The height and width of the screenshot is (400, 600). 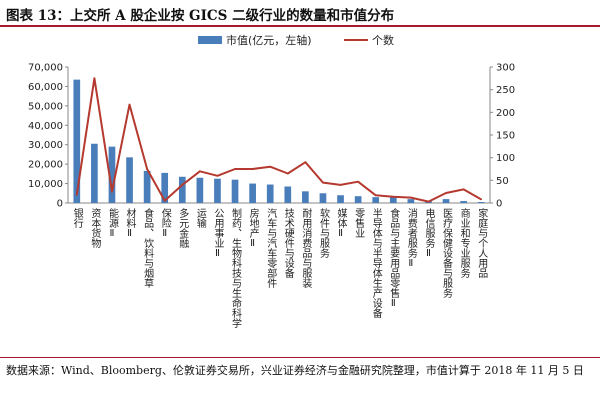 I want to click on x-tick-label: 公用事业Ⅱ, so click(x=218, y=233).